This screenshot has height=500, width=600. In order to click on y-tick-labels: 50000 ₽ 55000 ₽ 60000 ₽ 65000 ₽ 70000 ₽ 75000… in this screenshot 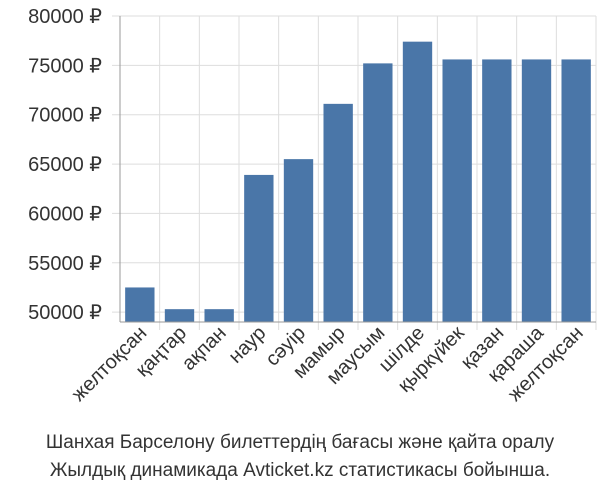, I will do `click(65, 165)`.